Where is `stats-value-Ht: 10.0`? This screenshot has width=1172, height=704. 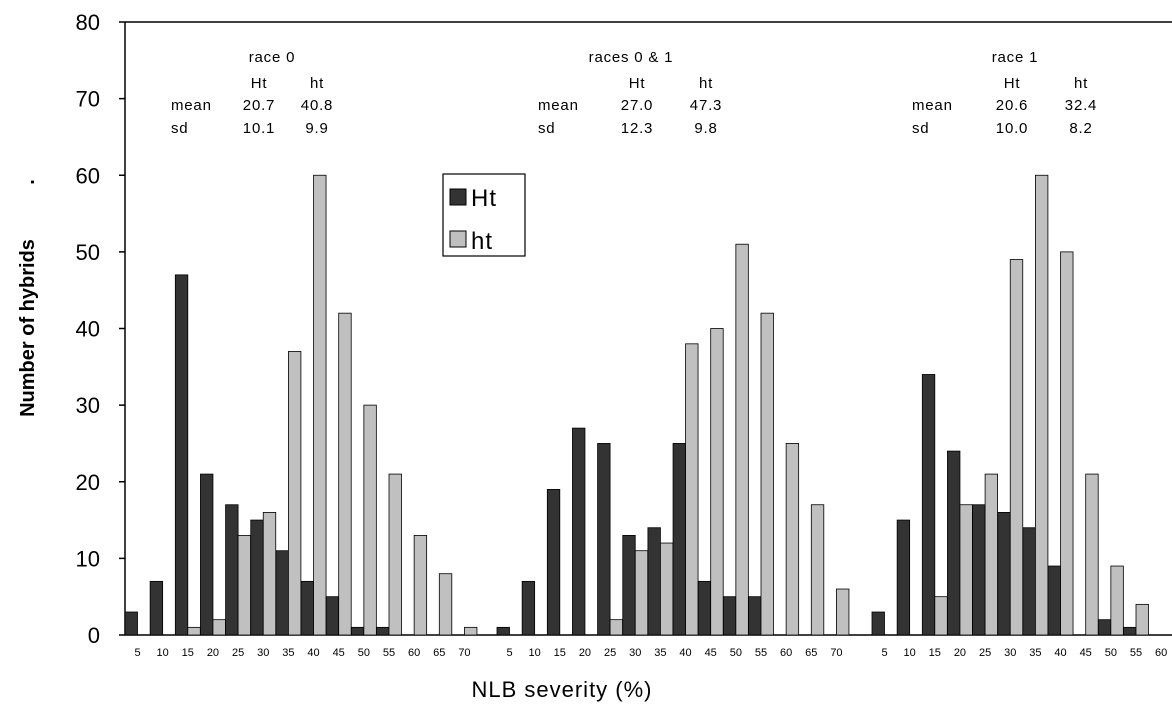
stats-value-Ht: 10.0 is located at coordinates (1012, 128).